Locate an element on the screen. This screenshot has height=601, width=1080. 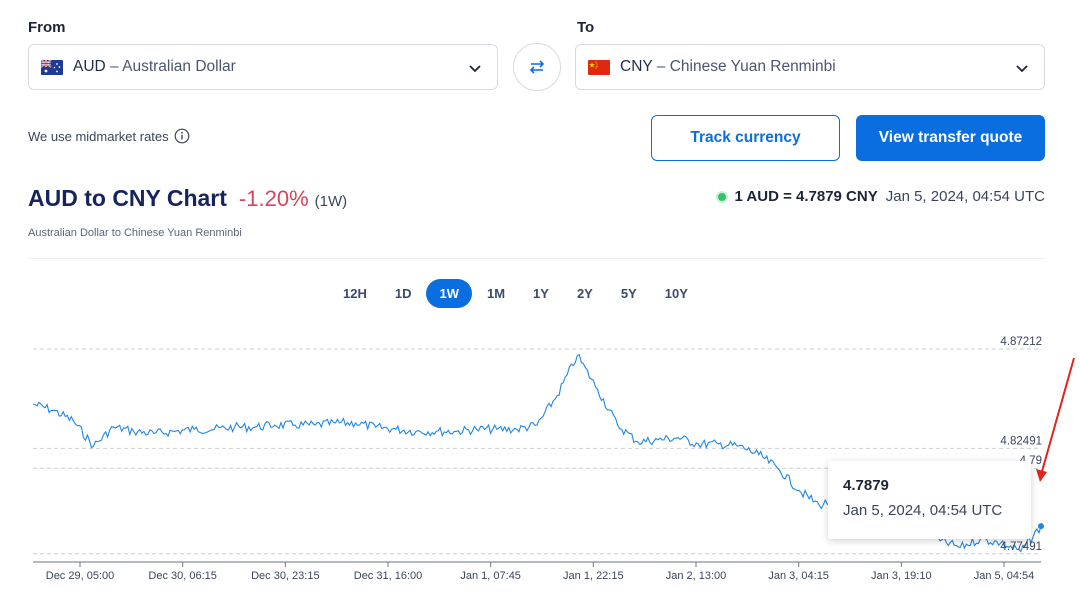
chart-tooltip: 4.7879 Jan 5, 2024, 04:54 UTC is located at coordinates (929, 500).